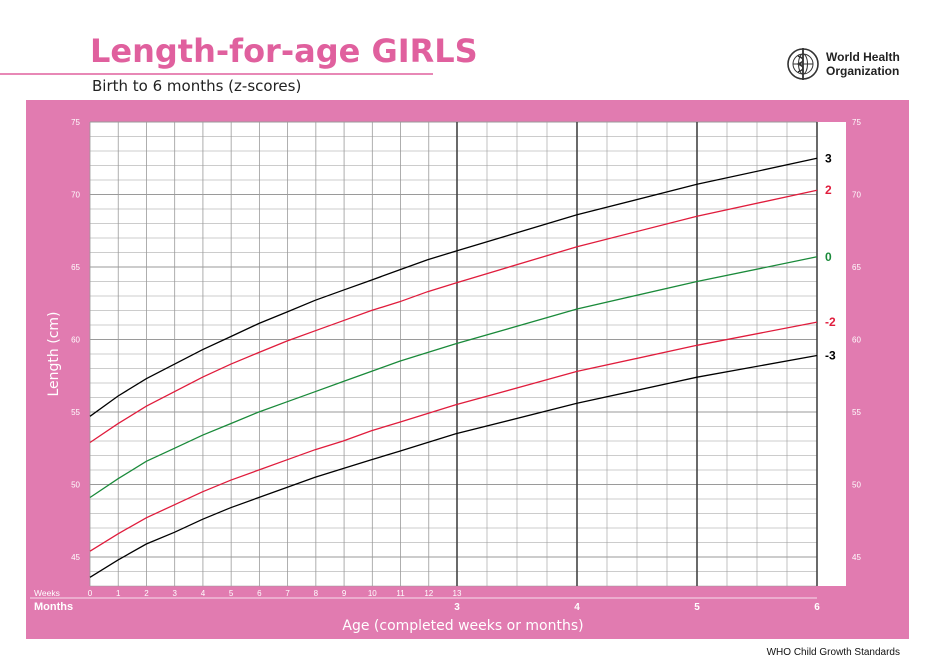 This screenshot has height=671, width=935. I want to click on chart-title: Length-for-age GIRLS, so click(284, 51).